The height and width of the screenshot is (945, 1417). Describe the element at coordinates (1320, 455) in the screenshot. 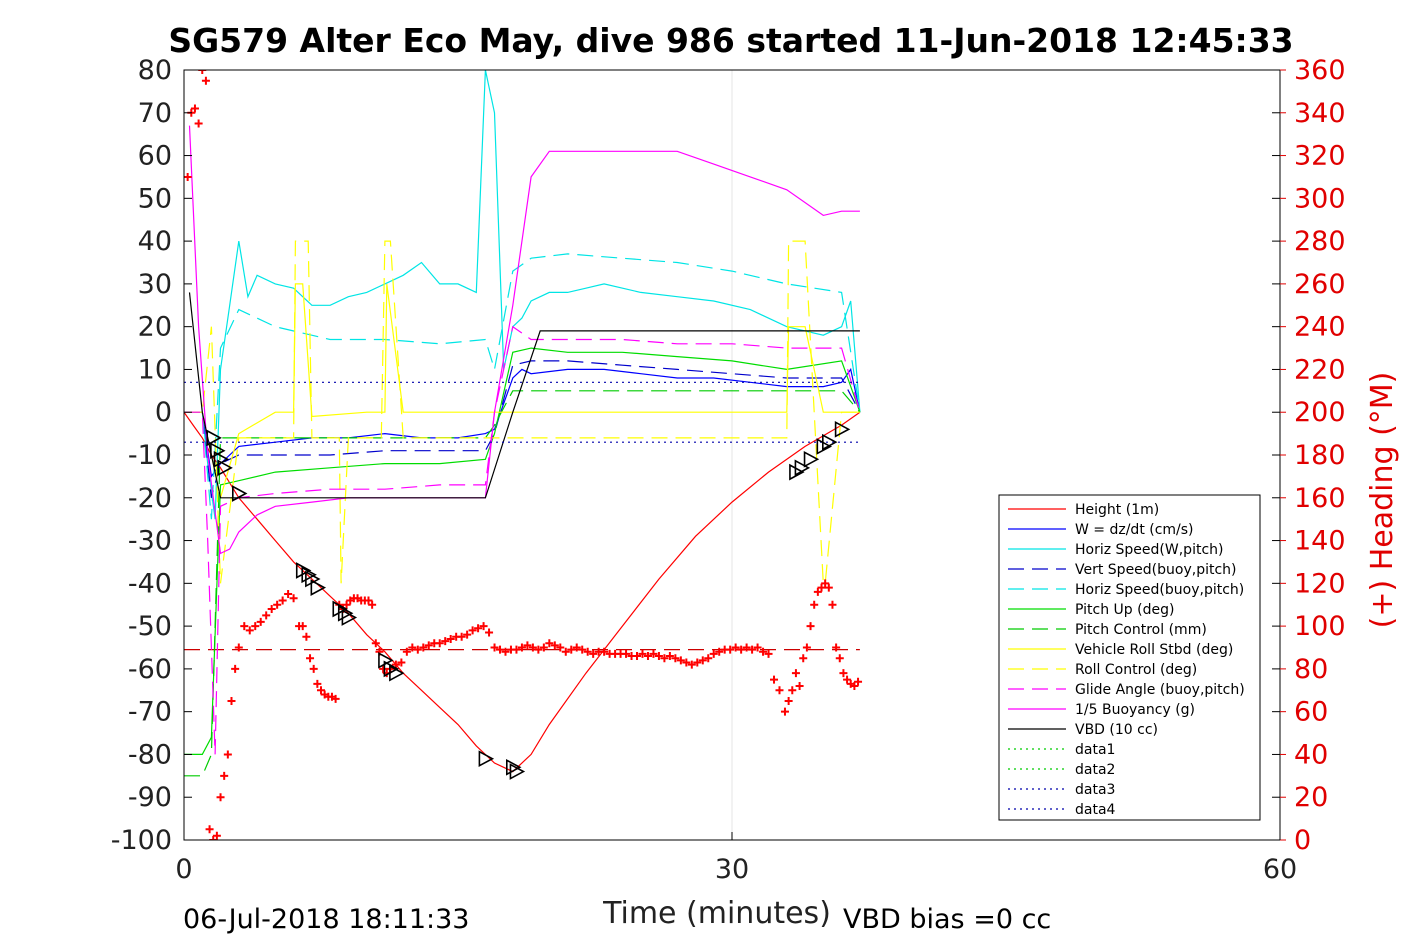

I see `y-right-tick-label: 180` at that location.